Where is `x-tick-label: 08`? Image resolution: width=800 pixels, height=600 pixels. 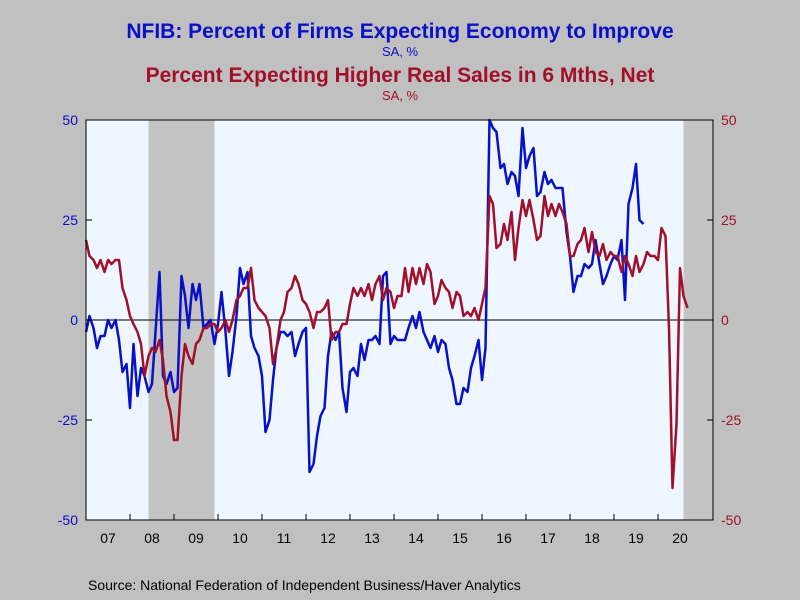
x-tick-label: 08 is located at coordinates (152, 538).